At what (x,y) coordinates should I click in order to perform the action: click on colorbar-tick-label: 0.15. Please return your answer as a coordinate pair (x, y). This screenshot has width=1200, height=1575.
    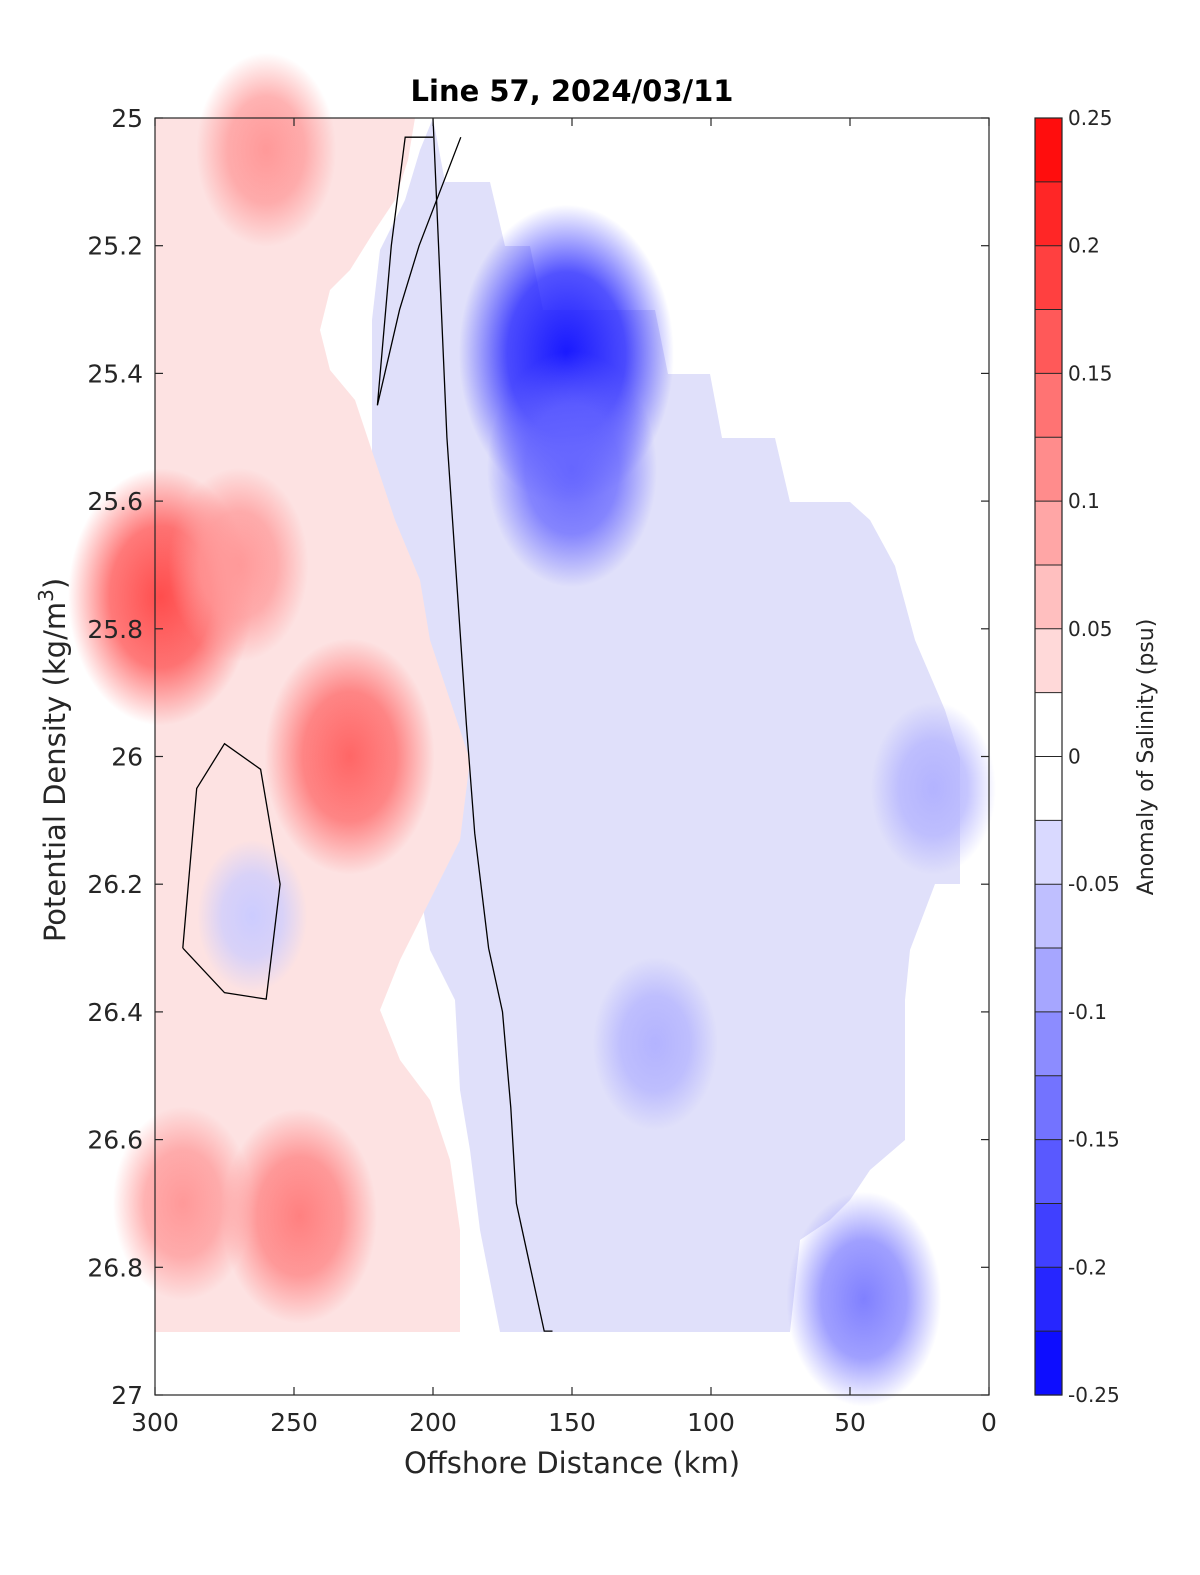
    Looking at the image, I should click on (1090, 373).